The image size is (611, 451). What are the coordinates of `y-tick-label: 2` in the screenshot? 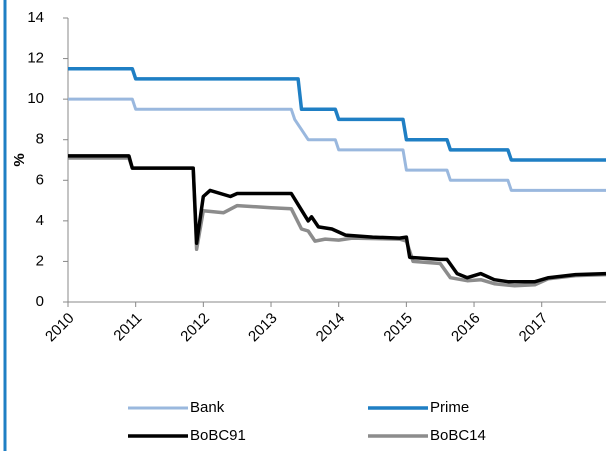 It's located at (40, 260).